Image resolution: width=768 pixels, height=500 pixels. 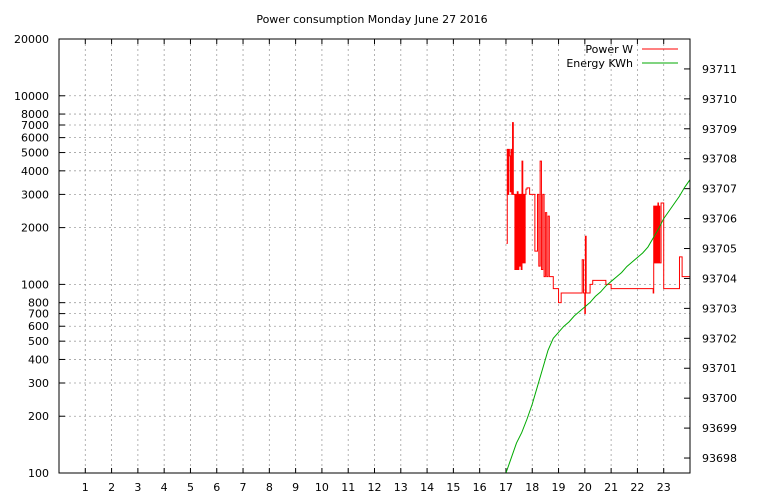 I want to click on y2-tick-label: 93699, so click(x=719, y=428).